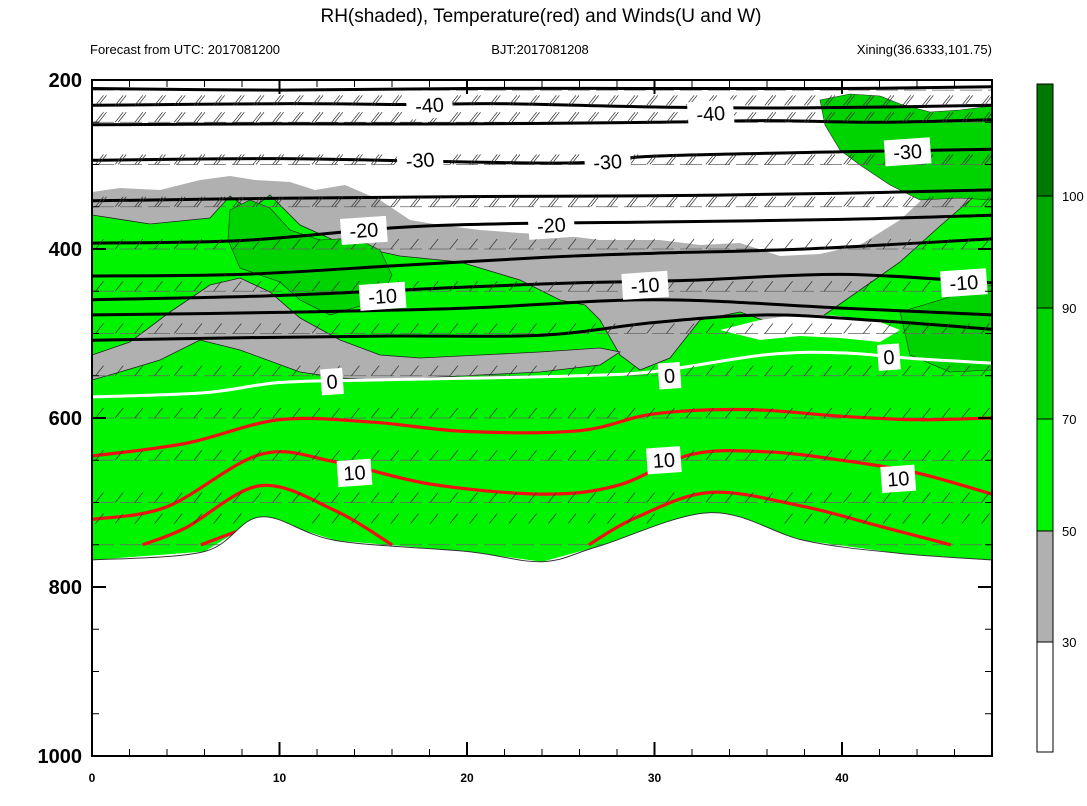 This screenshot has width=1087, height=806. What do you see at coordinates (908, 153) in the screenshot?
I see `contour-label: -30` at bounding box center [908, 153].